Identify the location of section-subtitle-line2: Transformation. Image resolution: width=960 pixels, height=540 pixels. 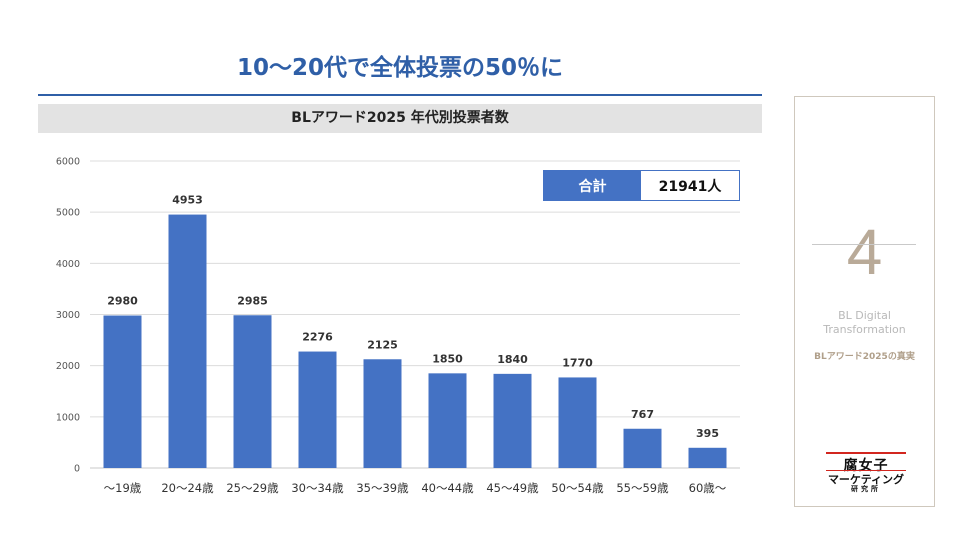
(864, 329).